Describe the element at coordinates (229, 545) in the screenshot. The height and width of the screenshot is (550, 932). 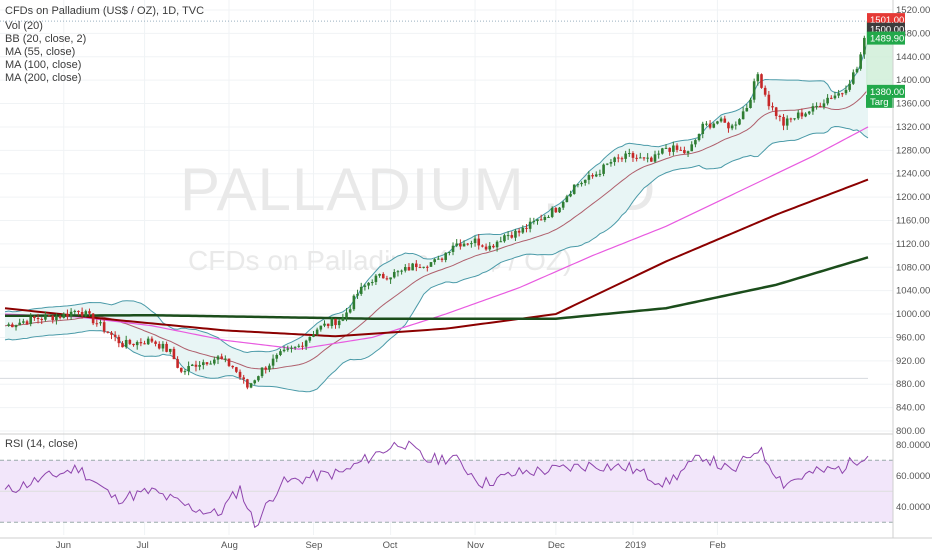
I see `time-tick-label: Aug` at that location.